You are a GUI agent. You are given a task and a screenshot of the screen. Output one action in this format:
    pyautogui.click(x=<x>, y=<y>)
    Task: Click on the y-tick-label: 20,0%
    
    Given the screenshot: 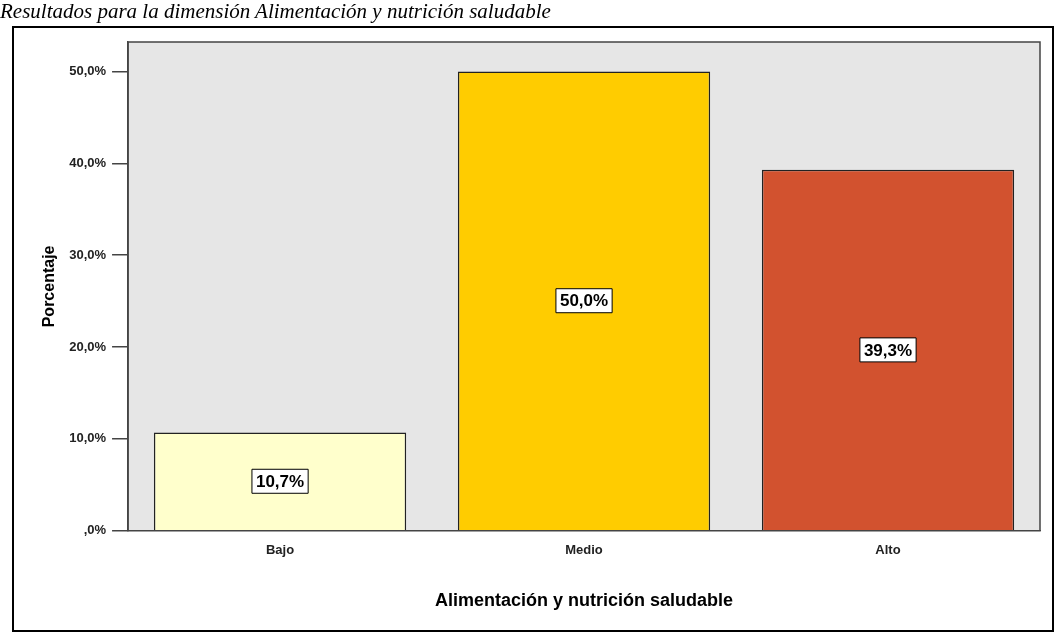 What is the action you would take?
    pyautogui.click(x=88, y=346)
    